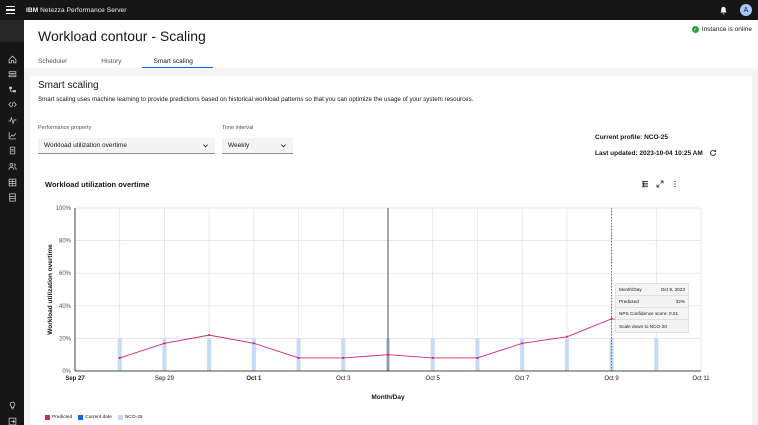 The height and width of the screenshot is (425, 758). I want to click on time-interval-value: Weekly, so click(239, 145).